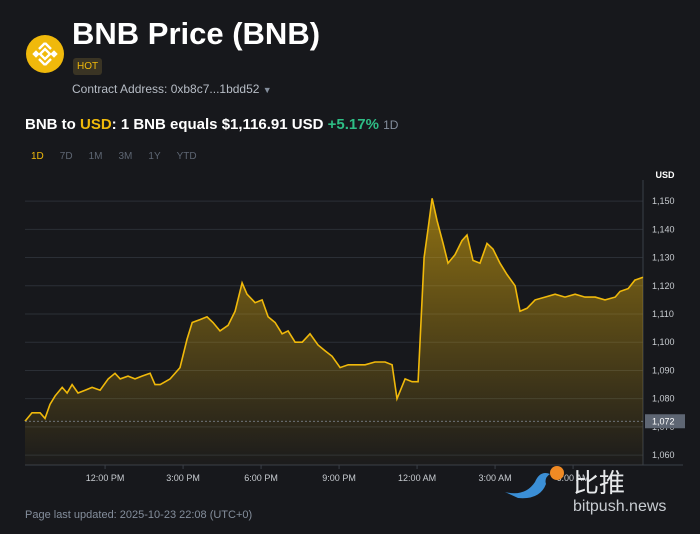 Image resolution: width=700 pixels, height=534 pixels. Describe the element at coordinates (665, 175) in the screenshot. I see `y-unit: USD` at that location.